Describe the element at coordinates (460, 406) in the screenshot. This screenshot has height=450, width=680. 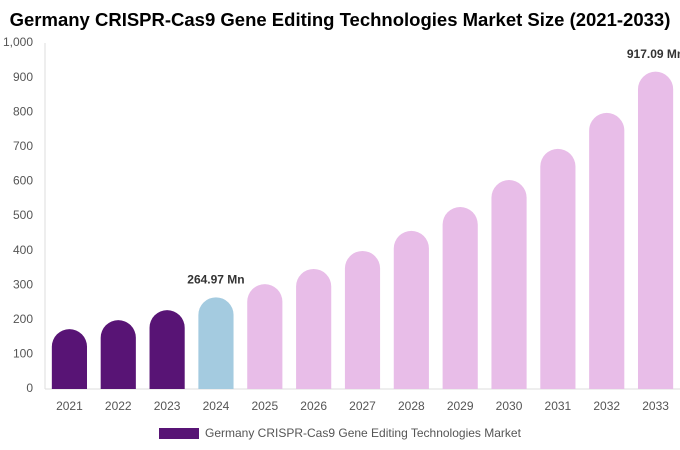
I see `x-tick-label: 2029` at that location.